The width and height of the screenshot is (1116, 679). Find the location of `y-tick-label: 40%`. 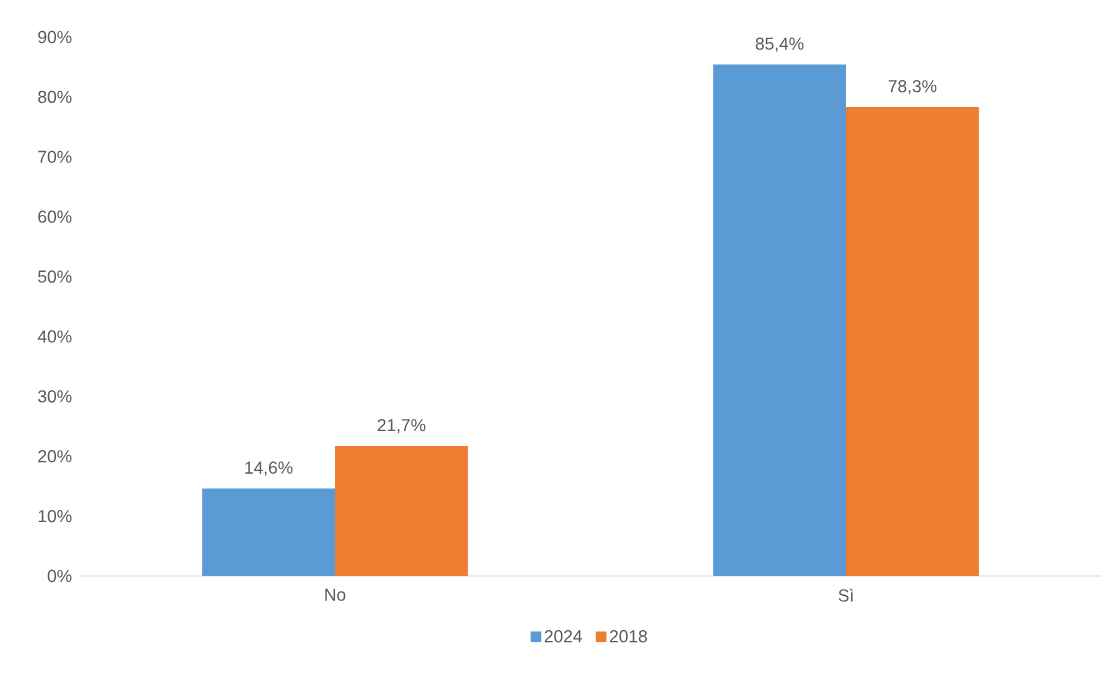

y-tick-label: 40% is located at coordinates (54, 336).